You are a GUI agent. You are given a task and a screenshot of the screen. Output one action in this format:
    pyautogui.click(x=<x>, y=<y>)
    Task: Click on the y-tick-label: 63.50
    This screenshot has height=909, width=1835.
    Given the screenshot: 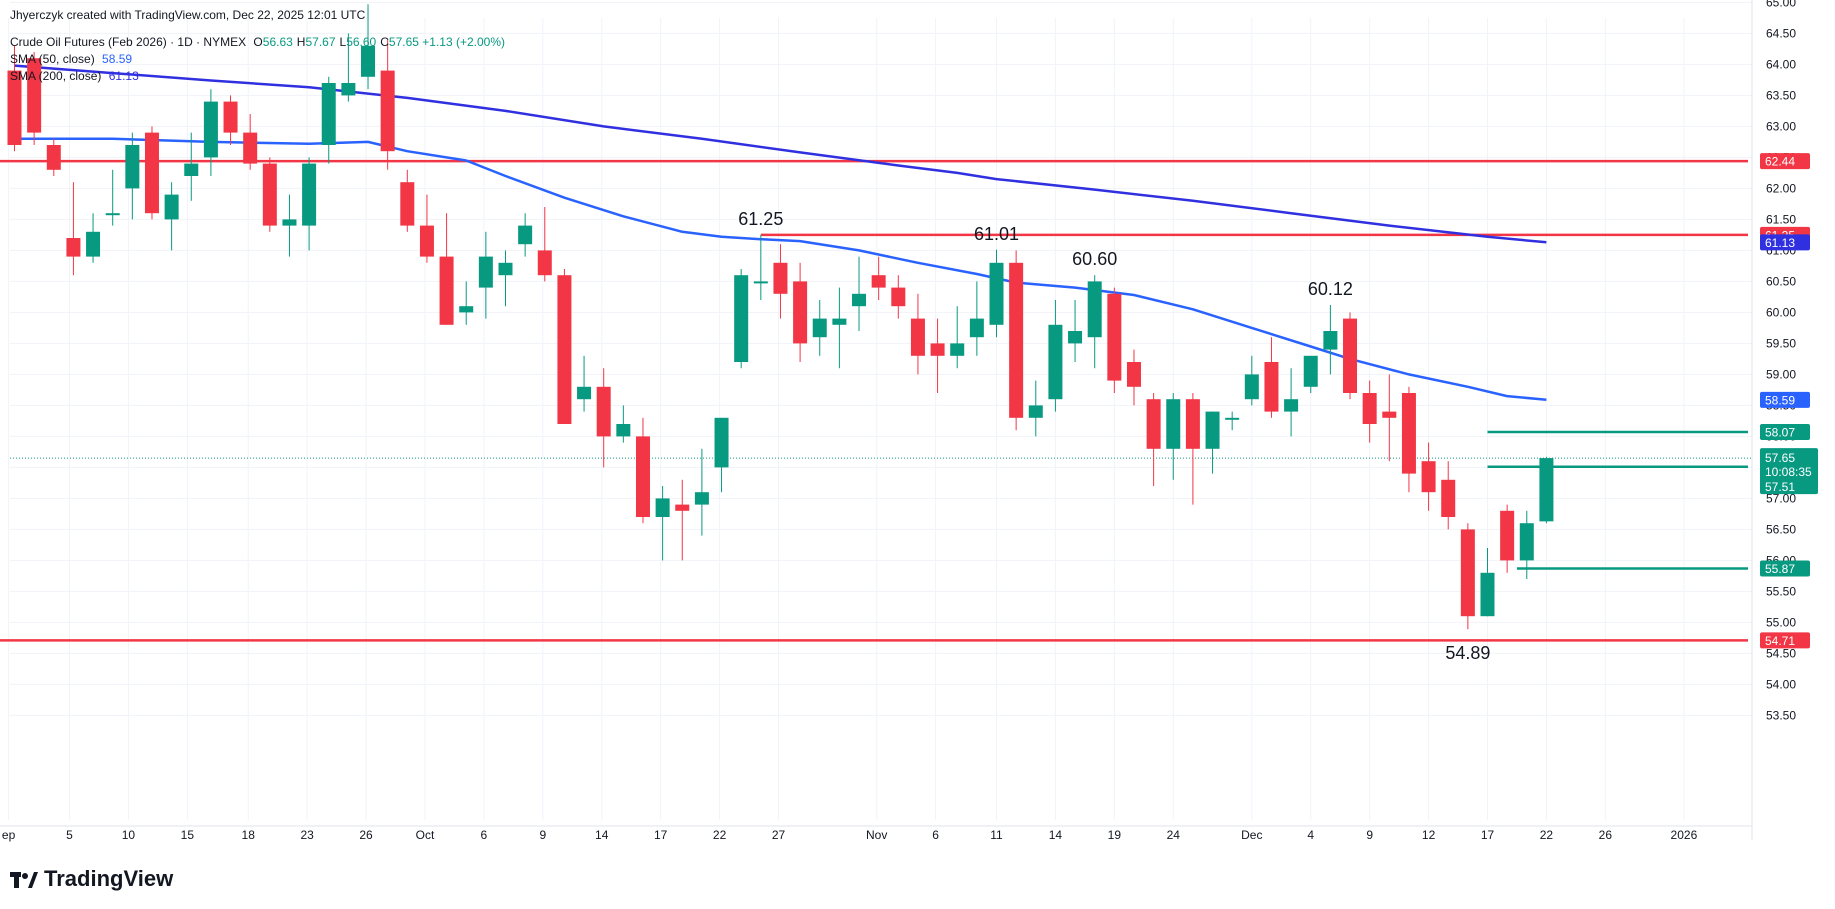 What is the action you would take?
    pyautogui.click(x=1781, y=95)
    